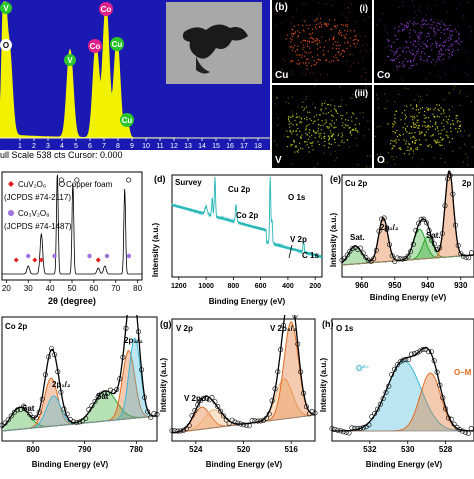 This screenshot has height=479, width=474. What do you see at coordinates (239, 189) in the screenshot?
I see `survey-label-cu2p: Cu 2p` at bounding box center [239, 189].